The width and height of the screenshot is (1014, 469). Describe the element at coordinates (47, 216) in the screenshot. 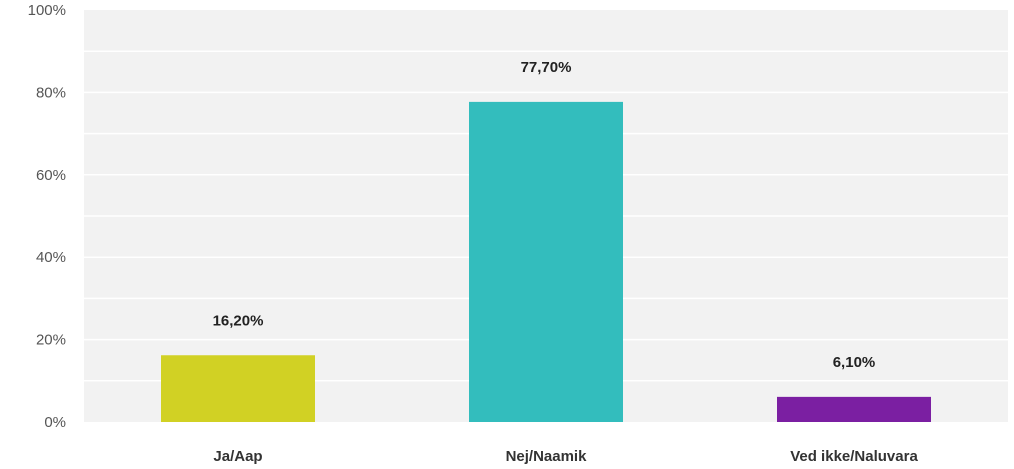

I see `y-axis-tick-labels: 0% 20% 40% 60% 80% 100%` at that location.